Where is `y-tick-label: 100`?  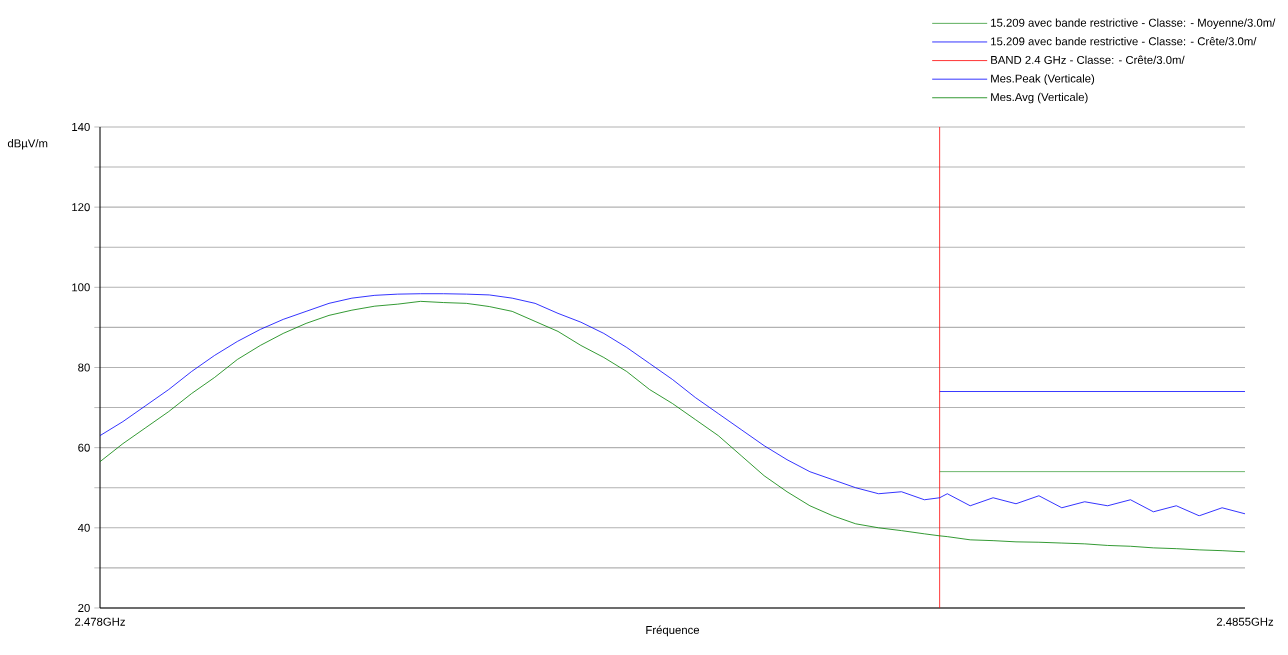
y-tick-label: 100 is located at coordinates (81, 287).